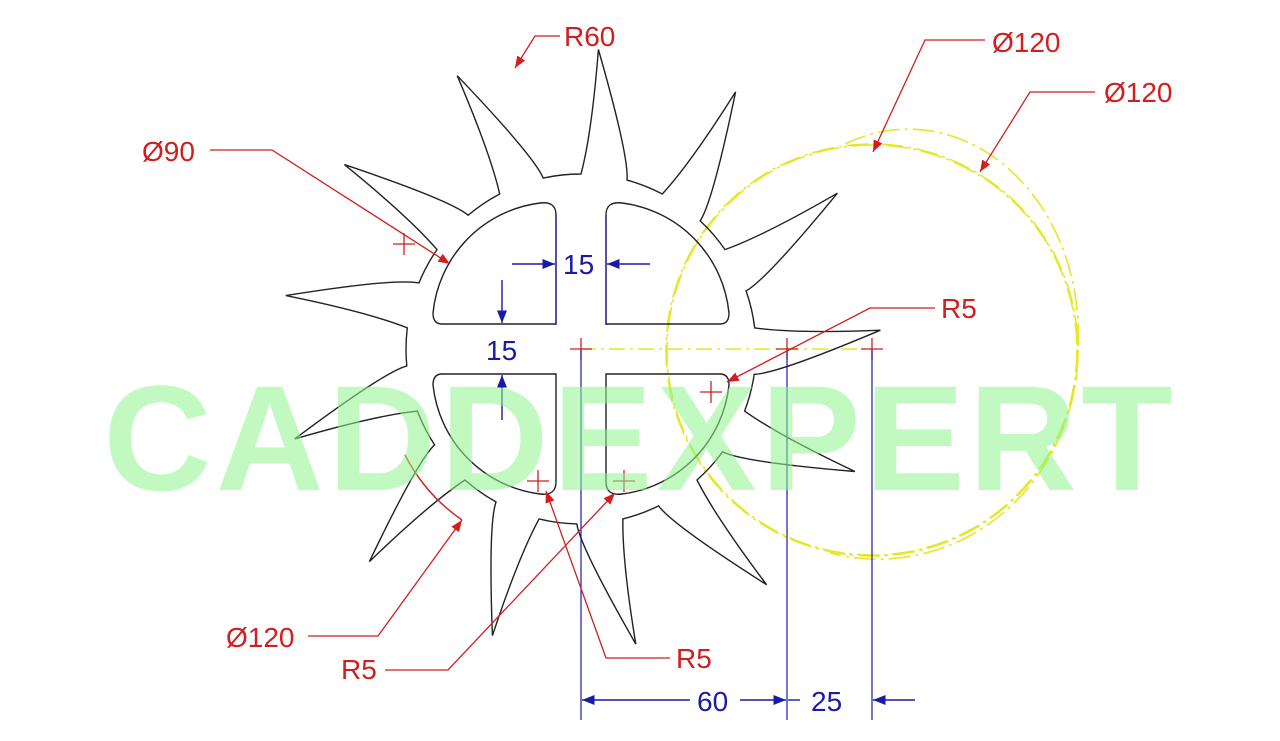 This screenshot has height=741, width=1280. Describe the element at coordinates (694, 658) in the screenshot. I see `label-r5-bottom-right: R5` at that location.